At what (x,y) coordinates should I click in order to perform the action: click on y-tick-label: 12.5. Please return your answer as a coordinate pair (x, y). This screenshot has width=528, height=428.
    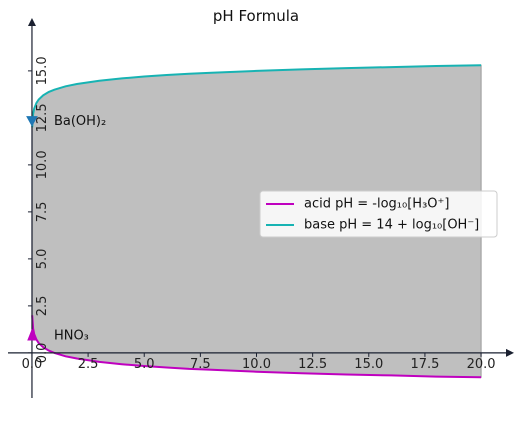
    Looking at the image, I should click on (42, 117).